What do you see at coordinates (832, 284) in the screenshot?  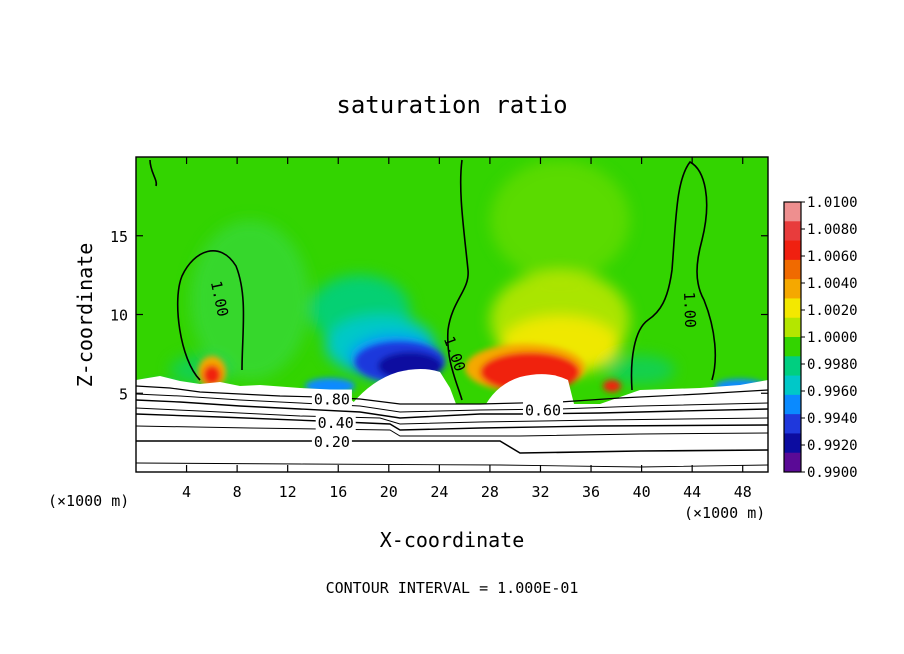 I see `colorbar-label: 1.0040` at bounding box center [832, 284].